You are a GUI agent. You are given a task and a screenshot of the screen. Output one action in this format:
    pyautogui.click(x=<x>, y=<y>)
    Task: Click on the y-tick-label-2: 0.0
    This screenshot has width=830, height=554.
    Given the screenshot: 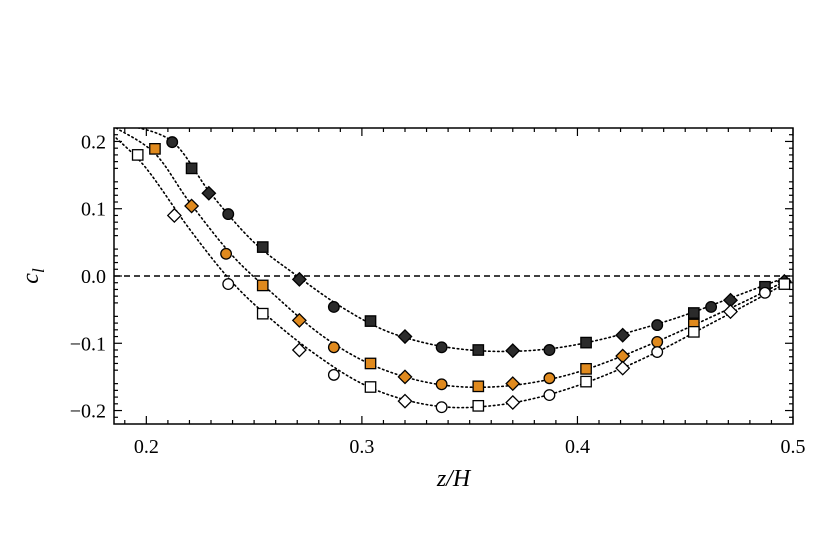 What is the action you would take?
    pyautogui.click(x=93, y=277)
    